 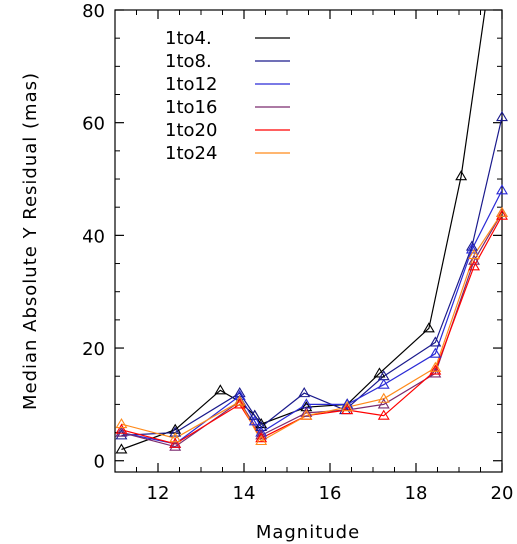 What do you see at coordinates (93, 11) in the screenshot?
I see `y-tick-label: 80` at bounding box center [93, 11].